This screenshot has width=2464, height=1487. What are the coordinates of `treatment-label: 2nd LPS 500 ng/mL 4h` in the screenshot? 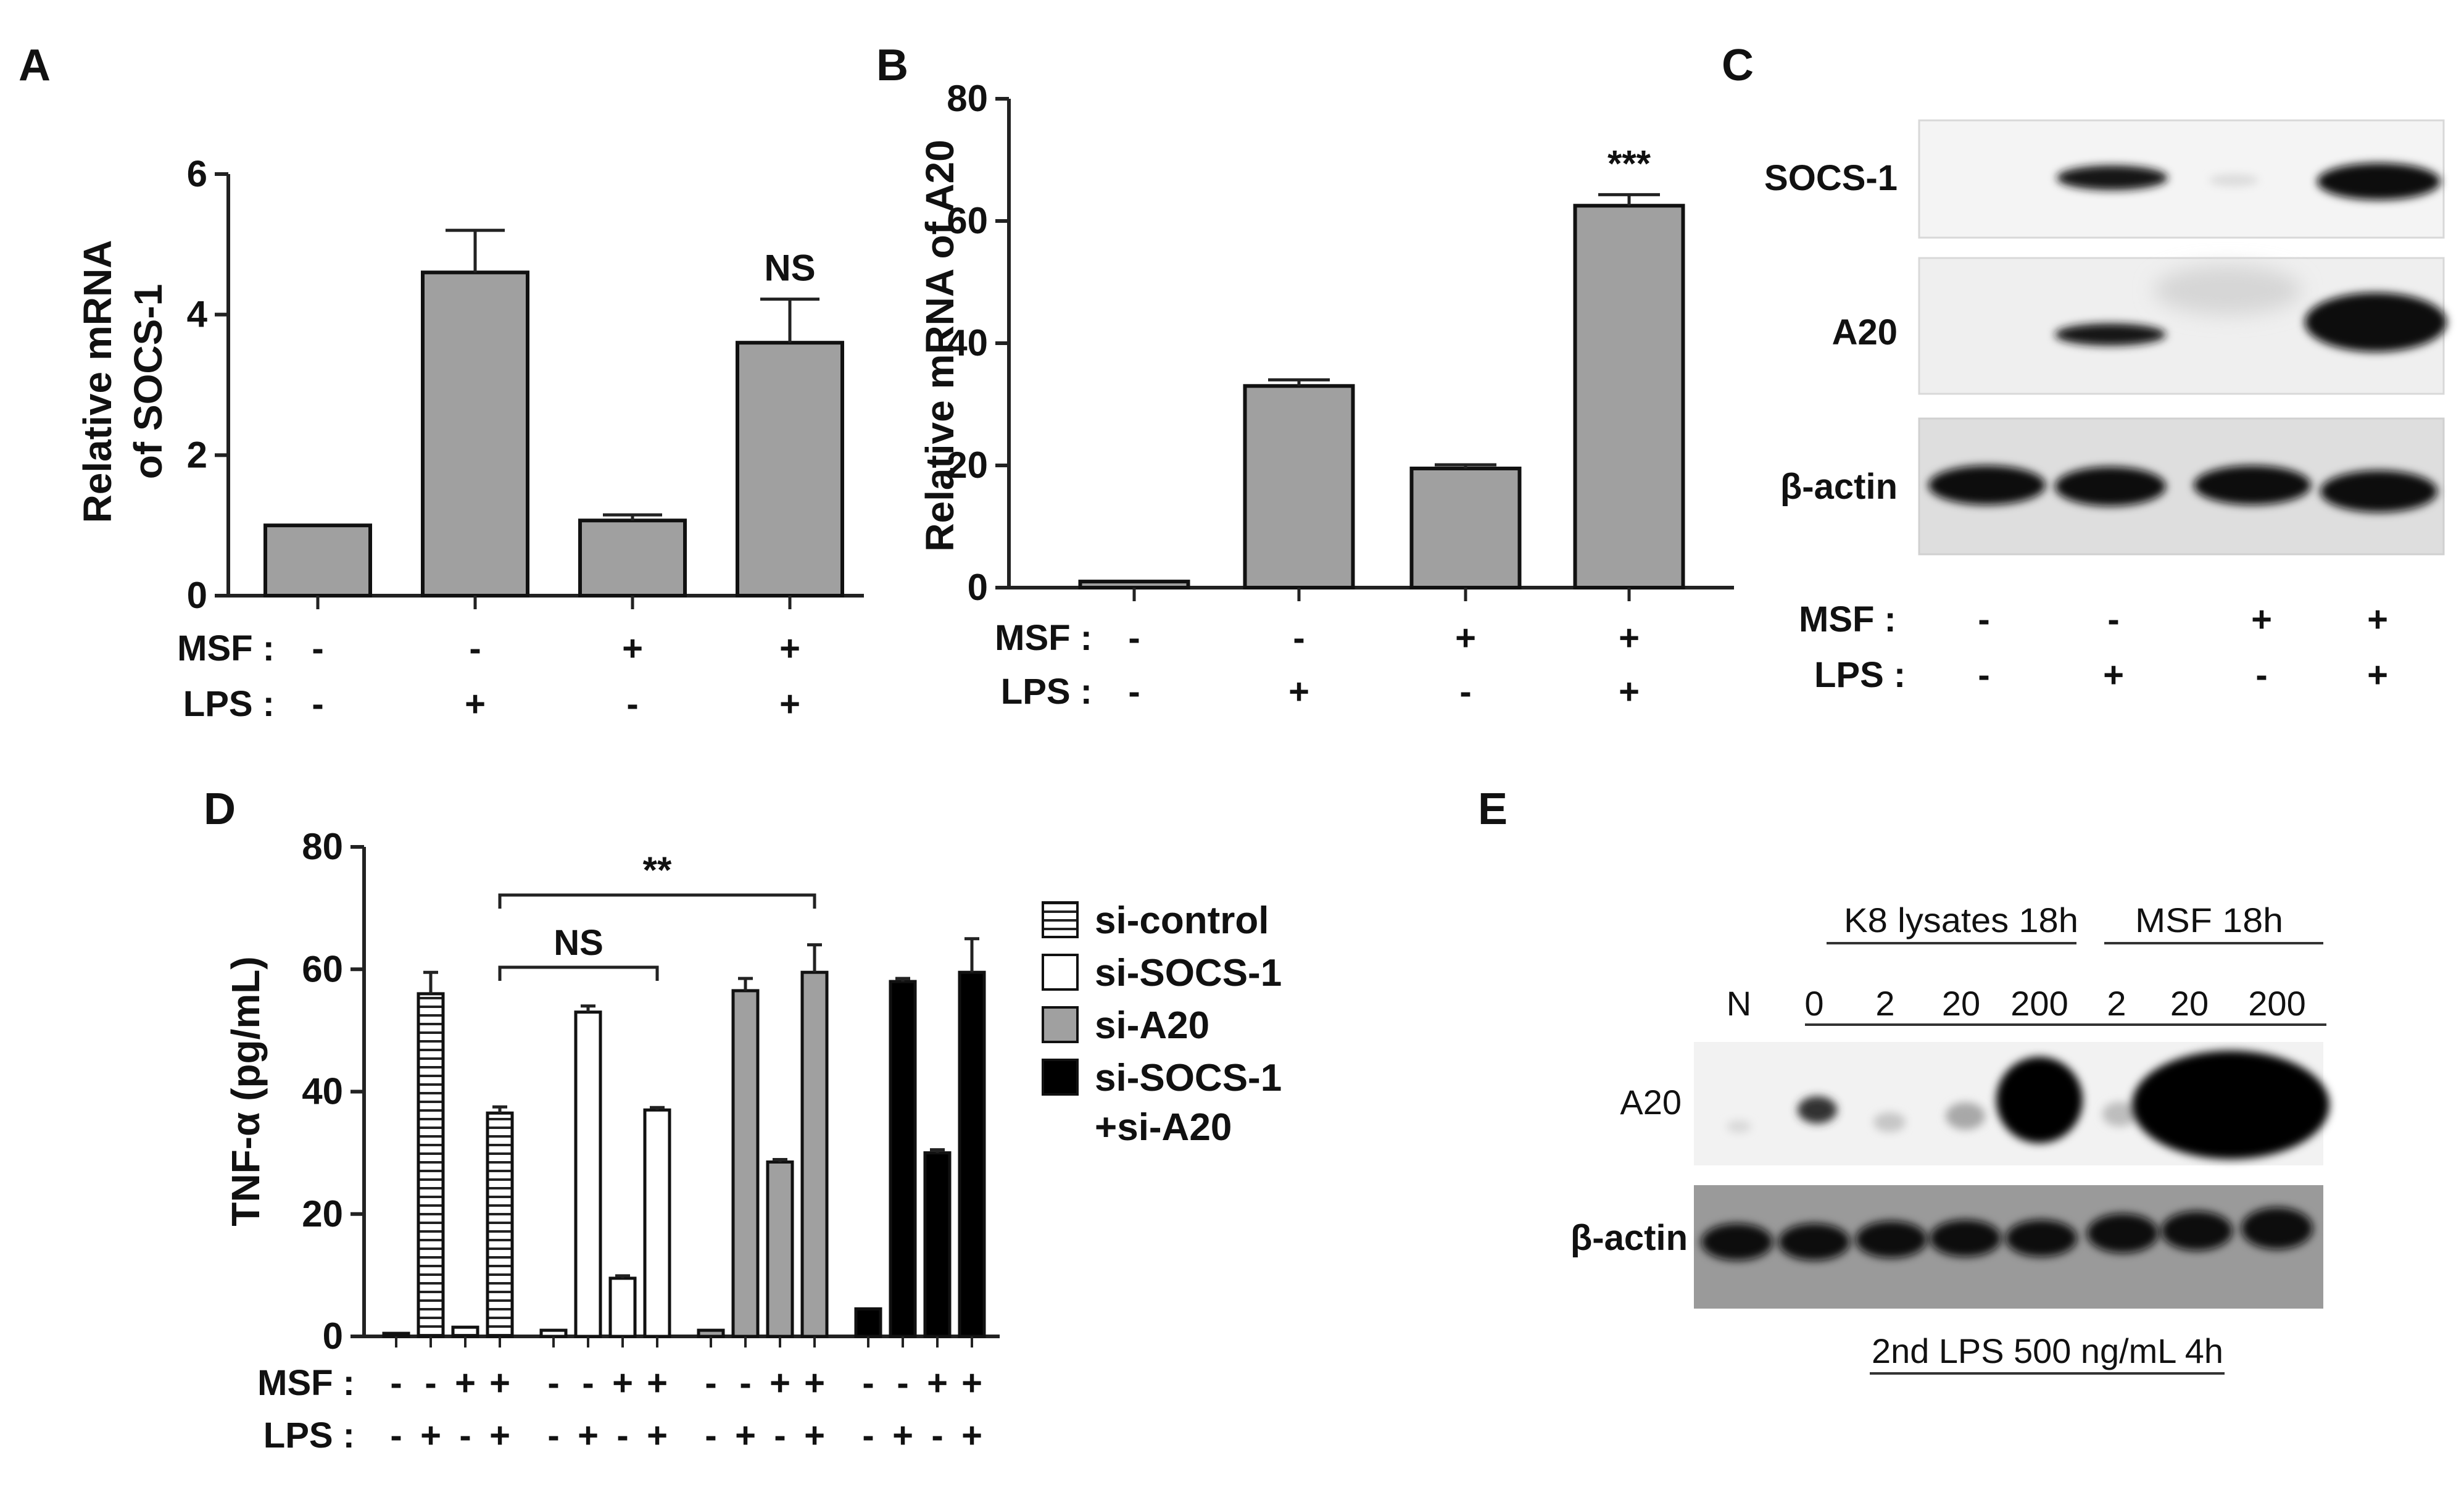 It's located at (2047, 1350).